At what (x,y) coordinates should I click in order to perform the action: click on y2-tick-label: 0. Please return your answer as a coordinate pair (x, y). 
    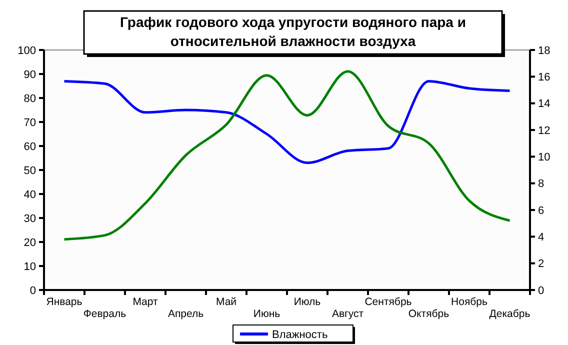
    Looking at the image, I should click on (541, 290).